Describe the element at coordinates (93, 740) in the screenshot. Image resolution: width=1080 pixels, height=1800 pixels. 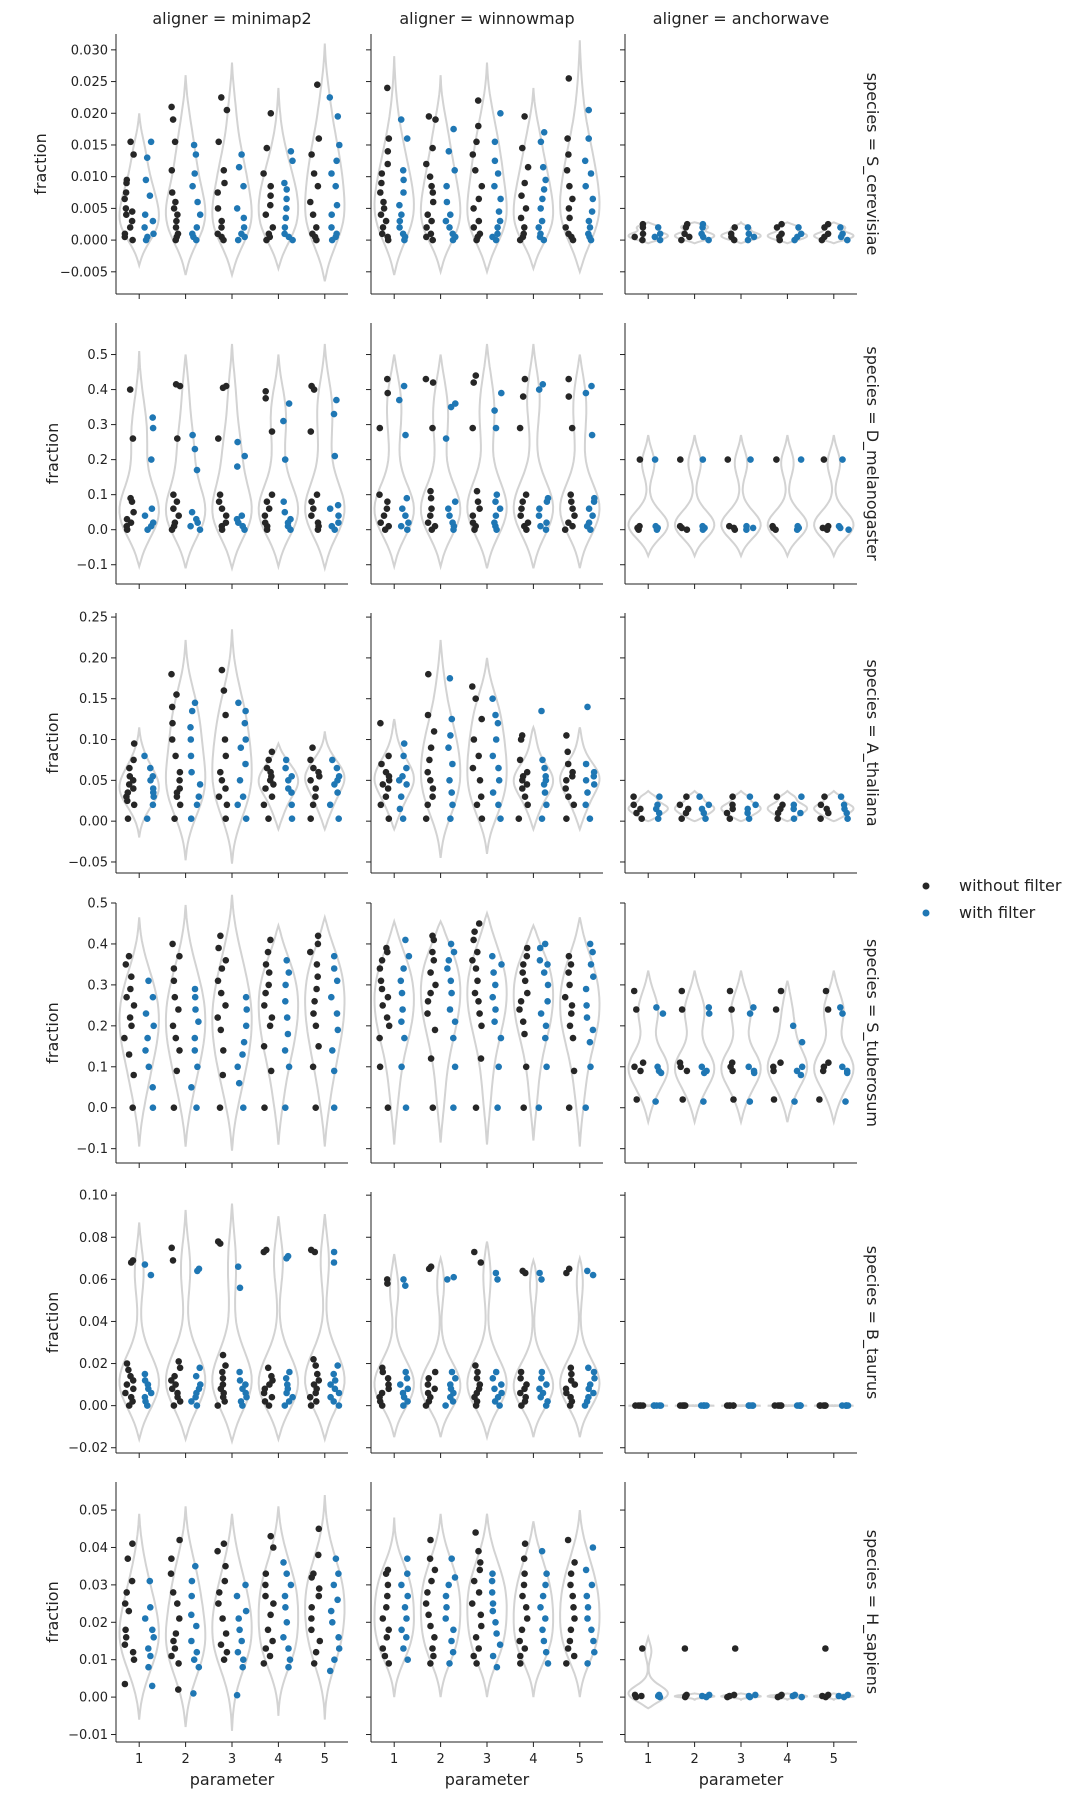
I see `y-tick-label: 0.10` at that location.